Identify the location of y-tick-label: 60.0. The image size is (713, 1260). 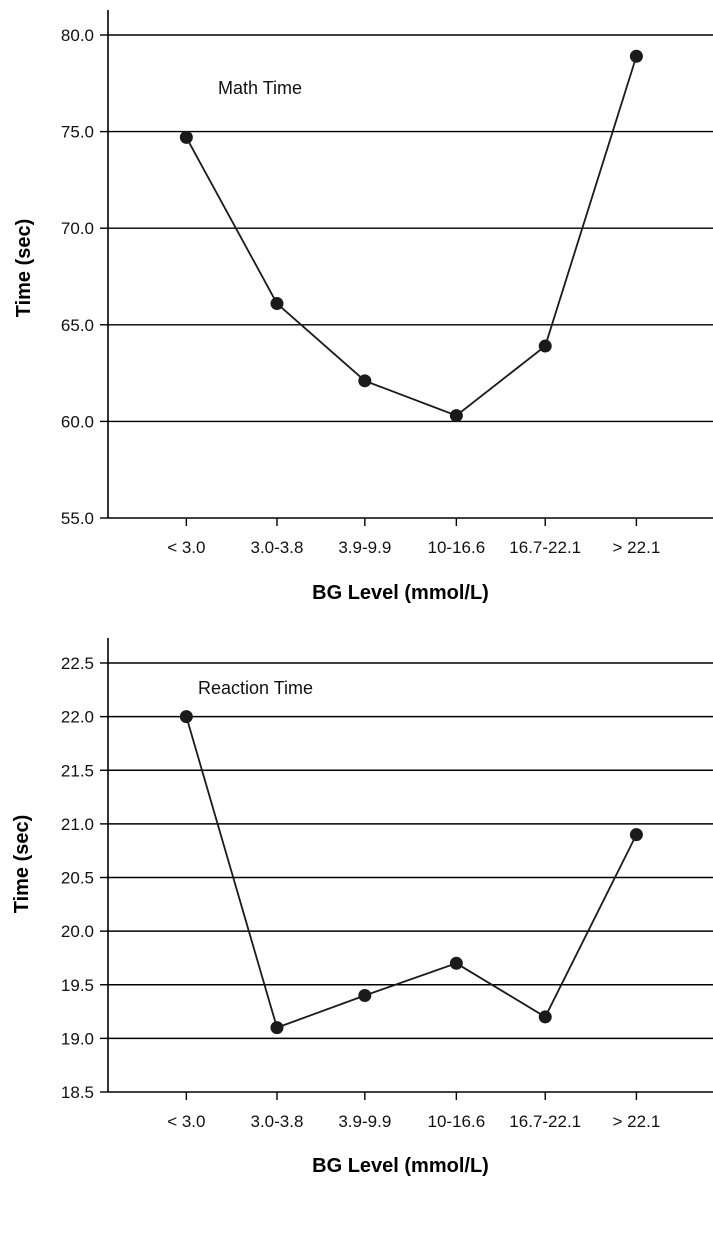
(77, 421).